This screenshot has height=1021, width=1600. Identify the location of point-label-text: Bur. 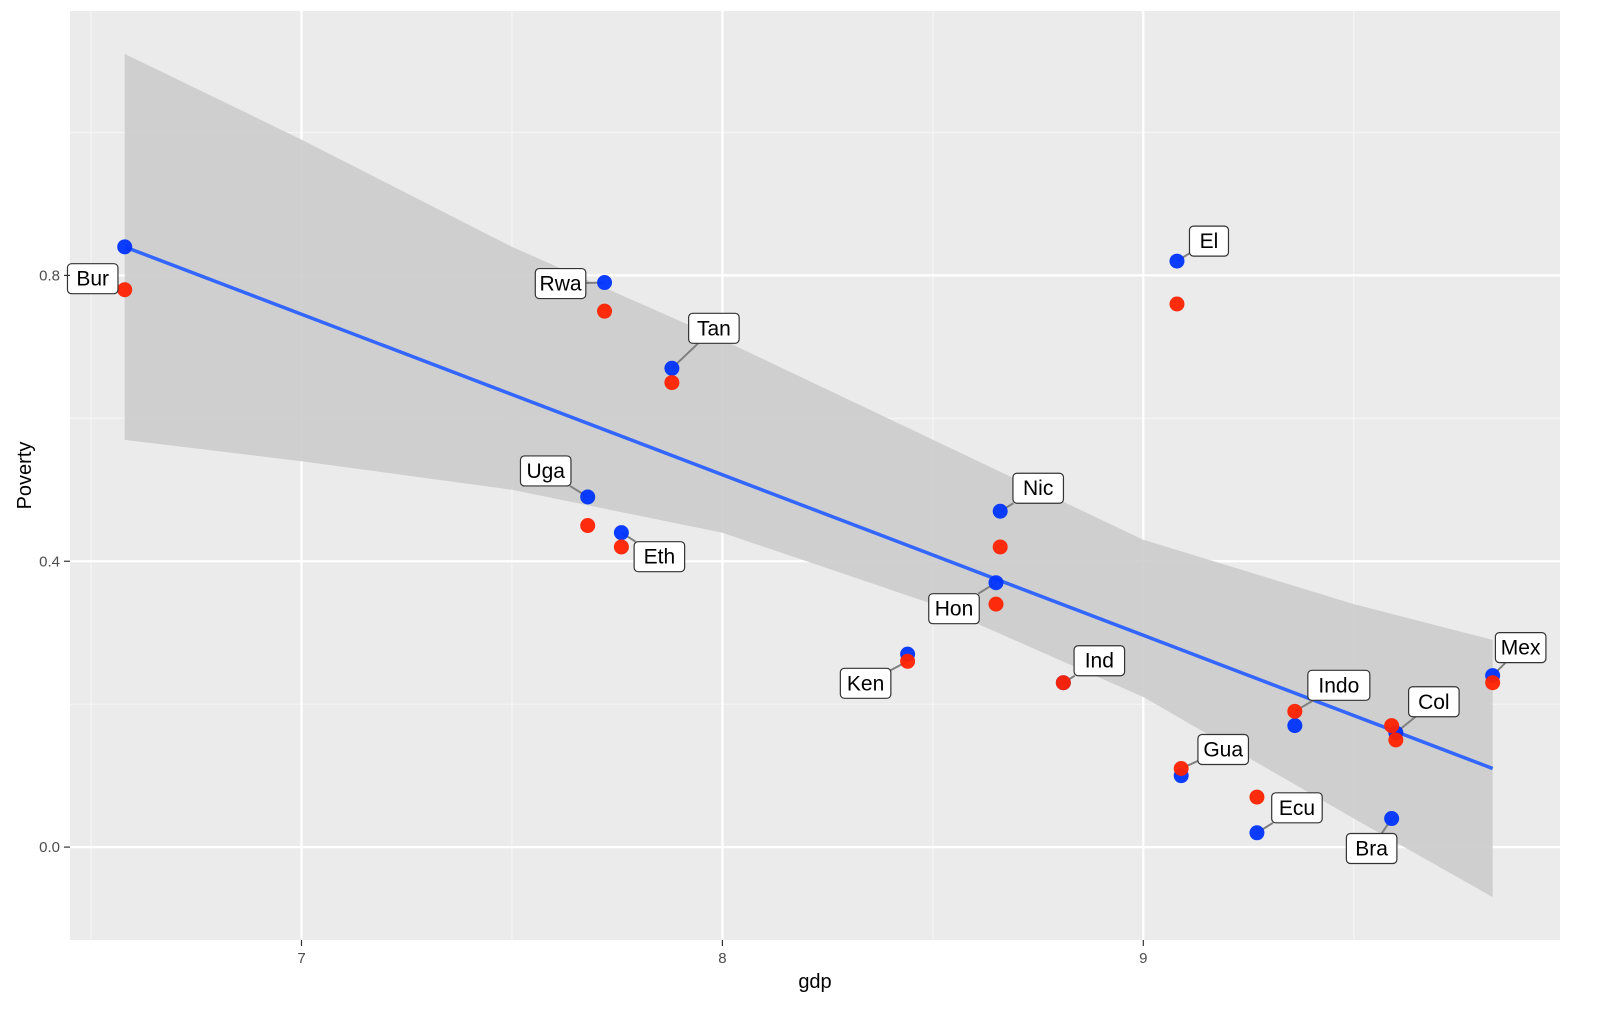
(92, 279).